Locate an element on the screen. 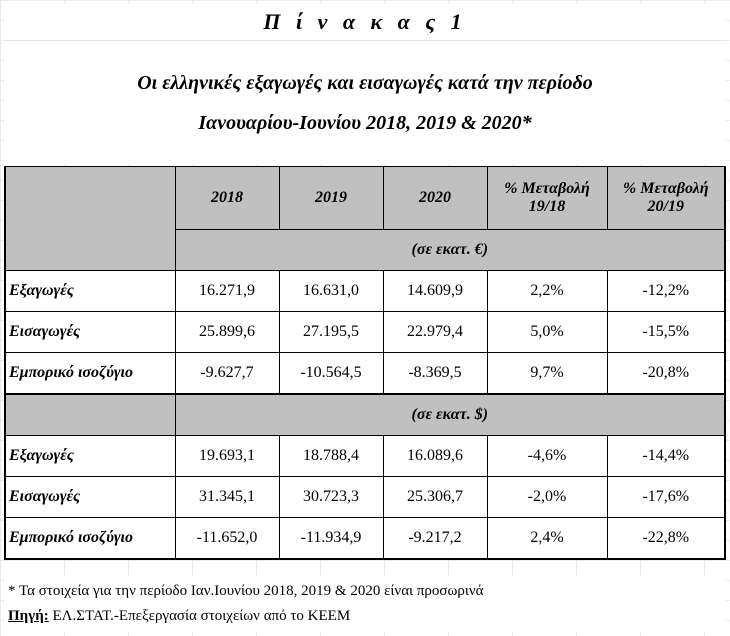 Image resolution: width=730 pixels, height=636 pixels. cell-value: 16.089,6 is located at coordinates (435, 456).